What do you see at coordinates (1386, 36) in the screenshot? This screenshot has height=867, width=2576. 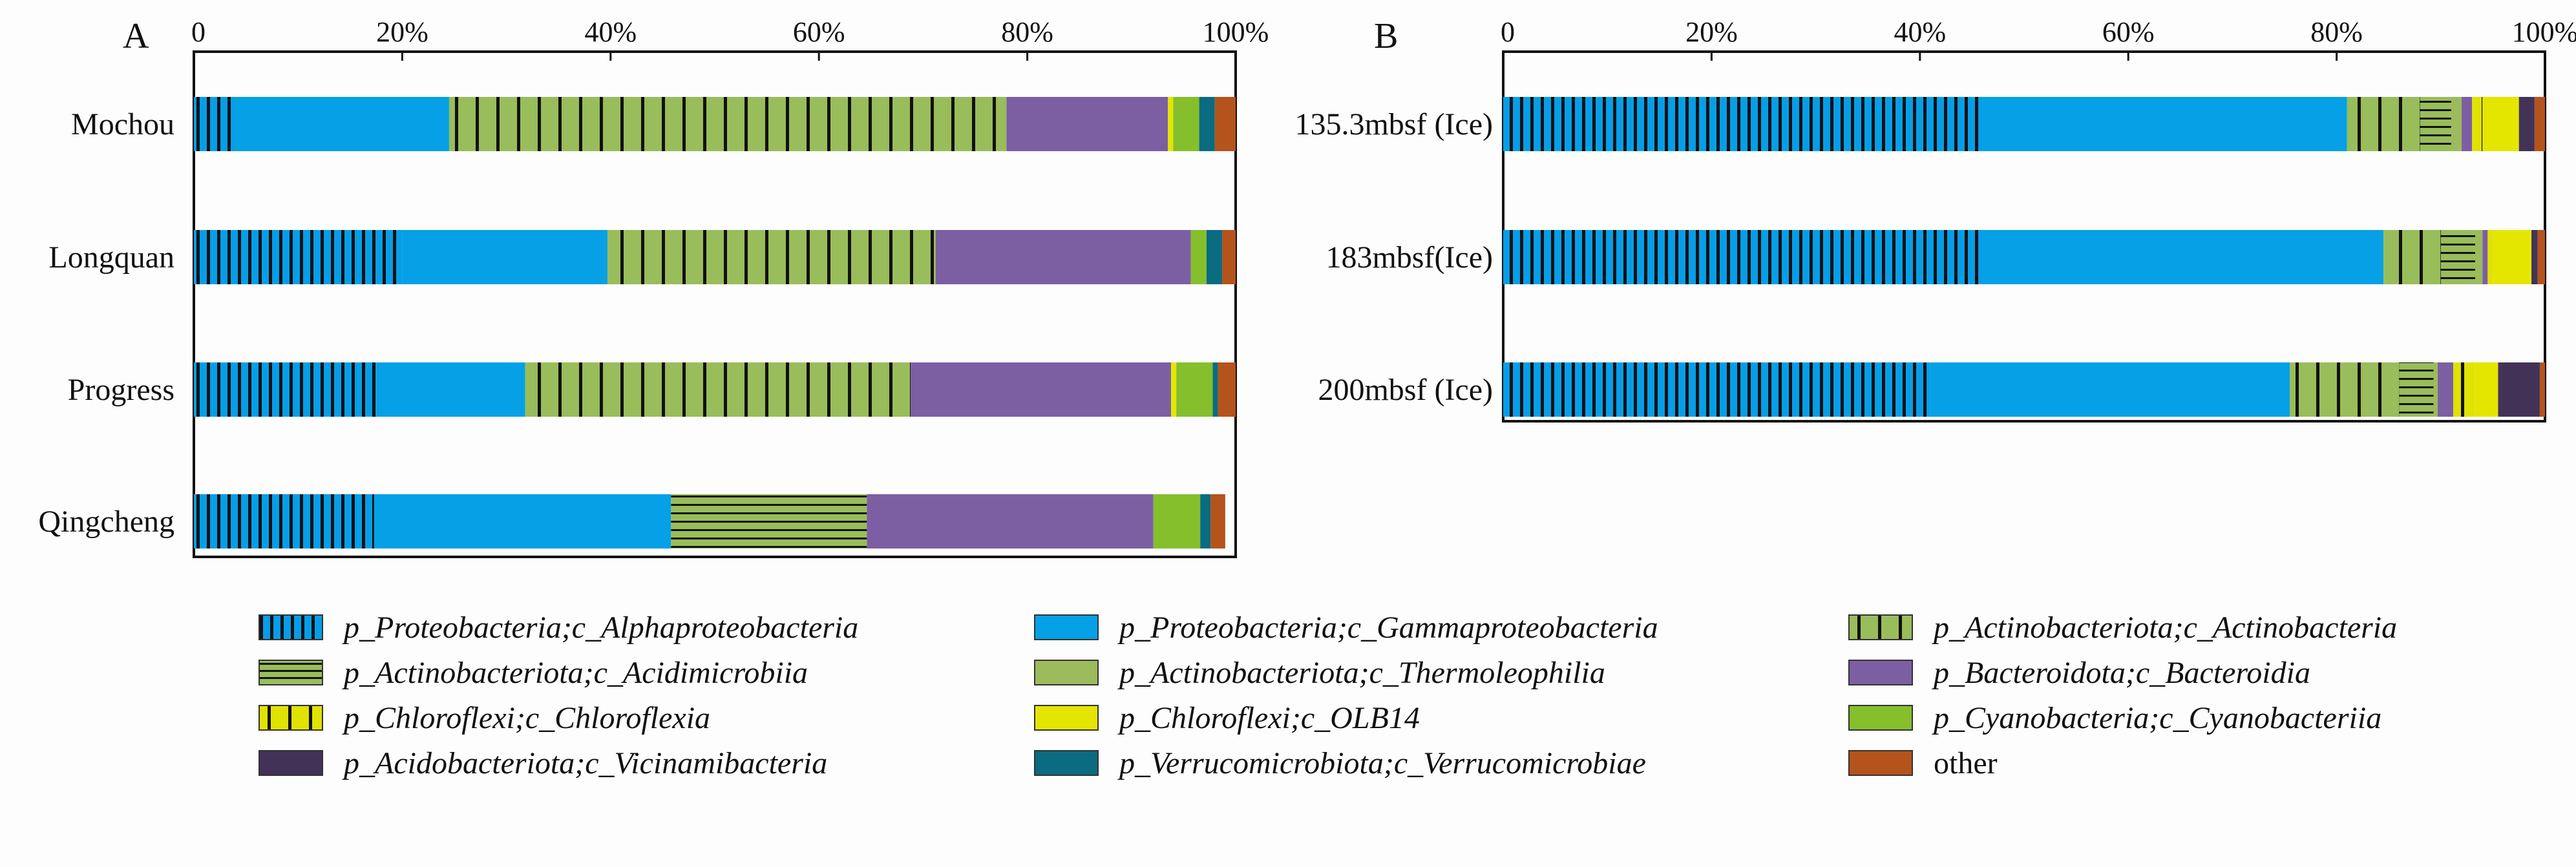 I see `panel-label: B` at bounding box center [1386, 36].